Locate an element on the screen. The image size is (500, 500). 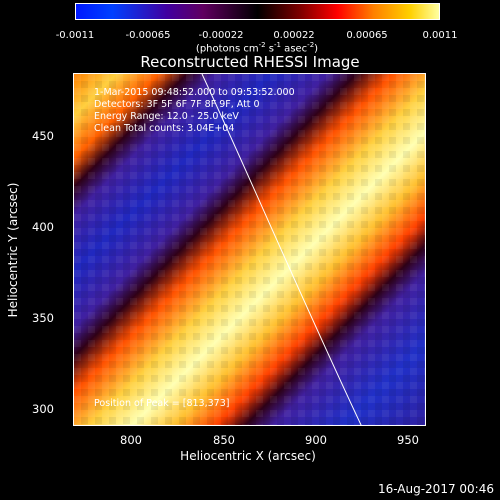
detectors-label: Detectors: 3F 5F 6F 7F 8F 9F, Att 0 is located at coordinates (177, 104).